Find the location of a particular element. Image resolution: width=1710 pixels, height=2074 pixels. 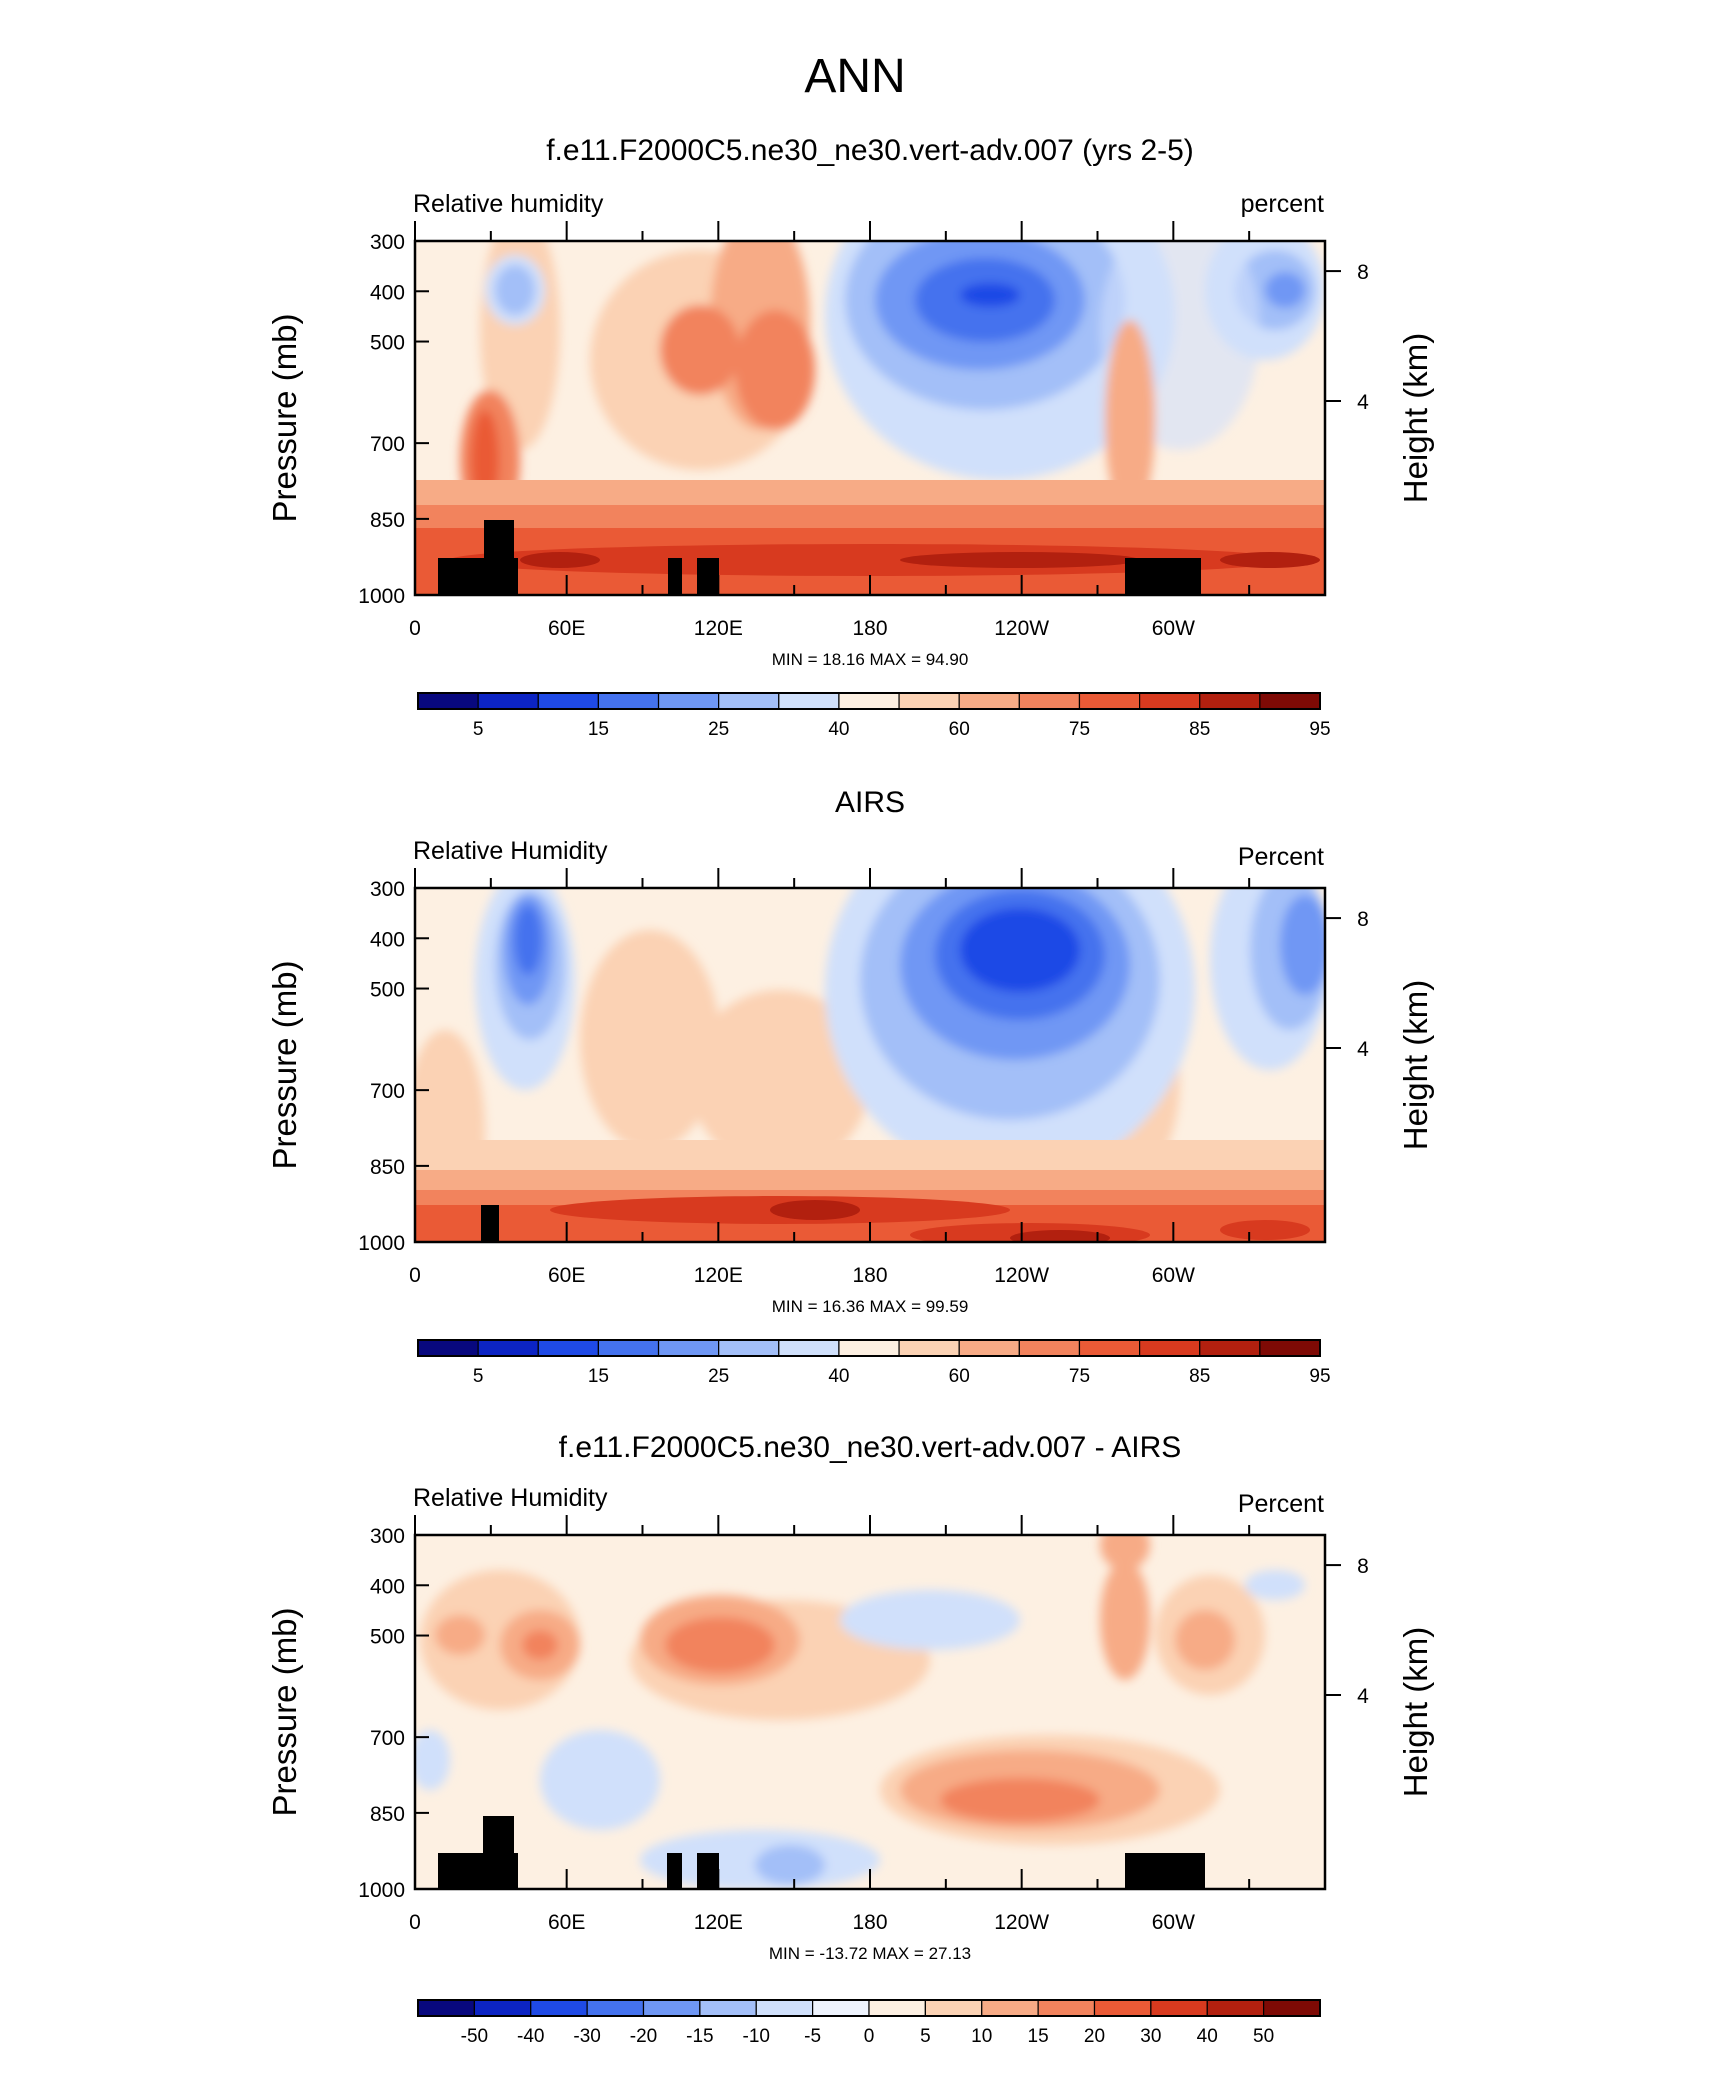

colorbar-label: 10 is located at coordinates (981, 2036).